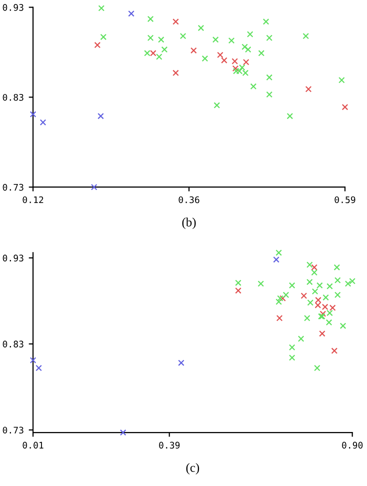 This screenshot has height=486, width=367. Describe the element at coordinates (33, 445) in the screenshot. I see `x-tick-label: 0.01` at that location.